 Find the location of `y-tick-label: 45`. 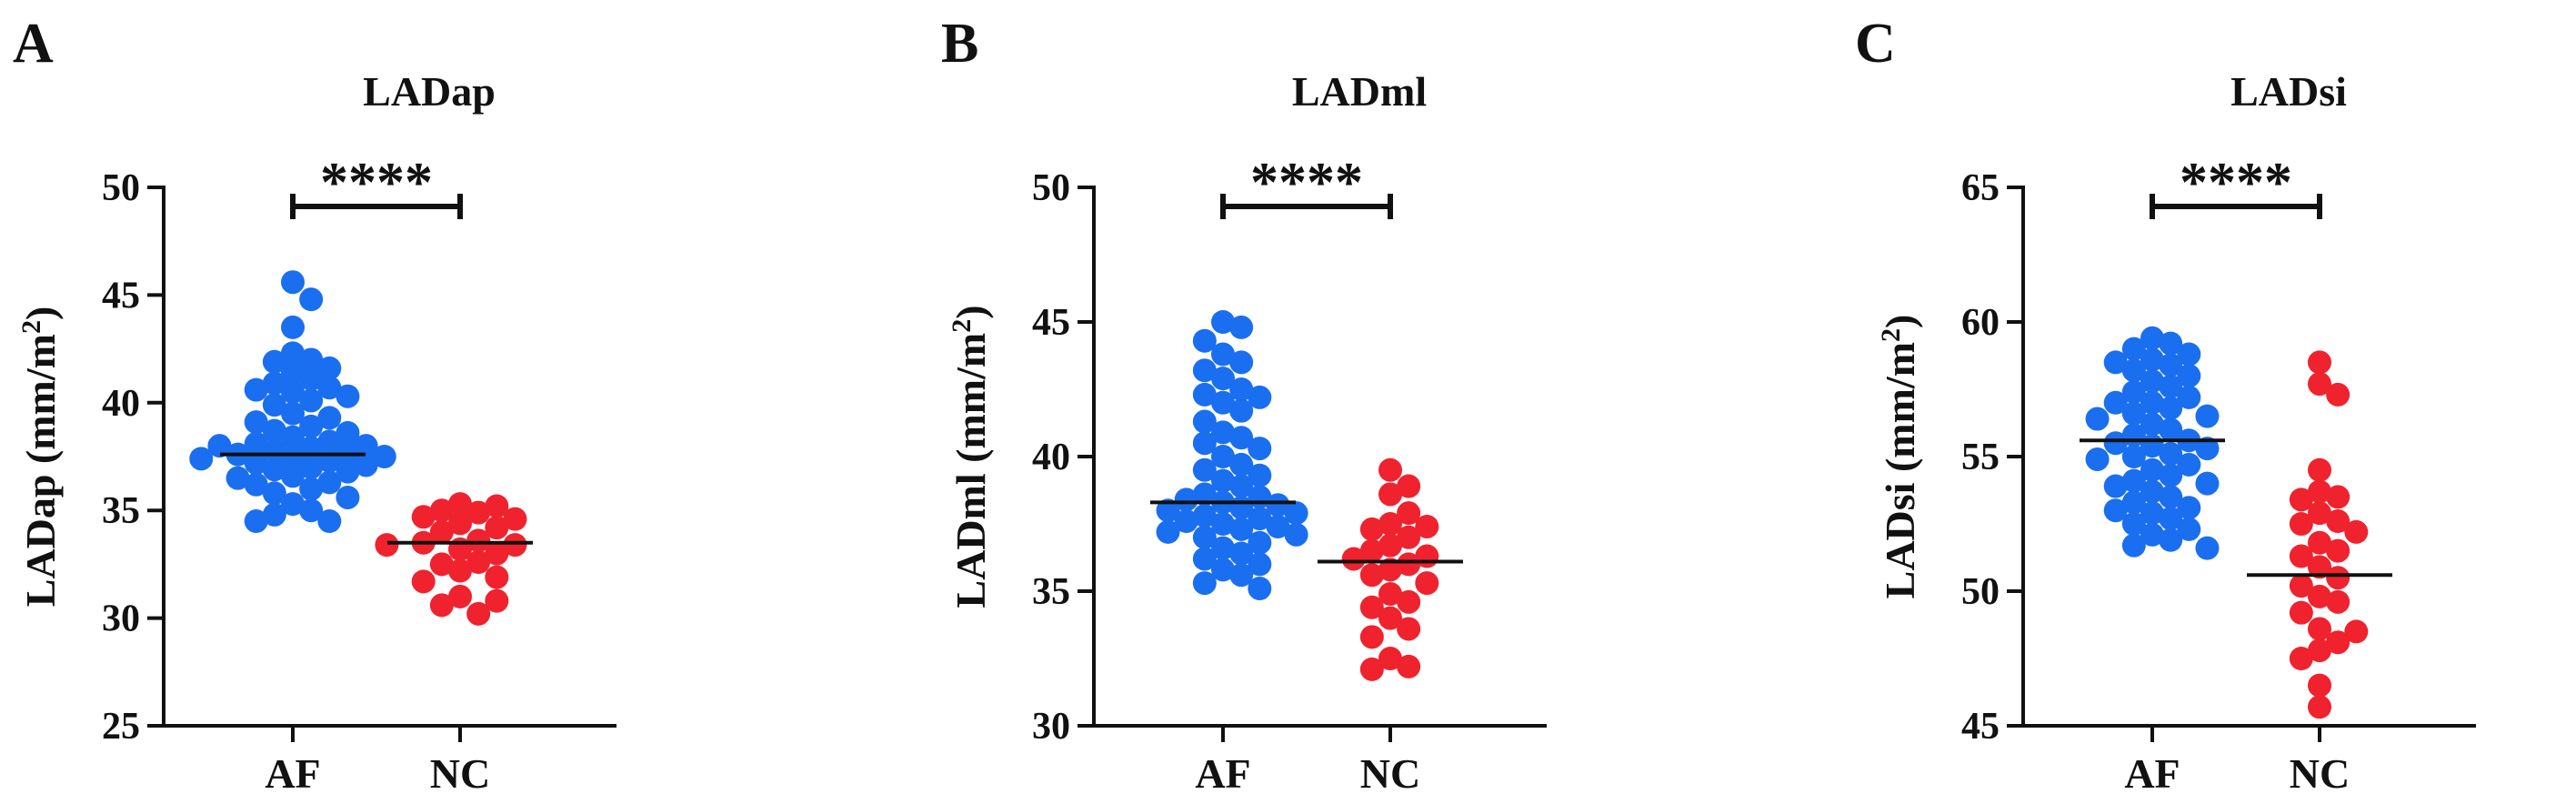

y-tick-label: 45 is located at coordinates (121, 296).